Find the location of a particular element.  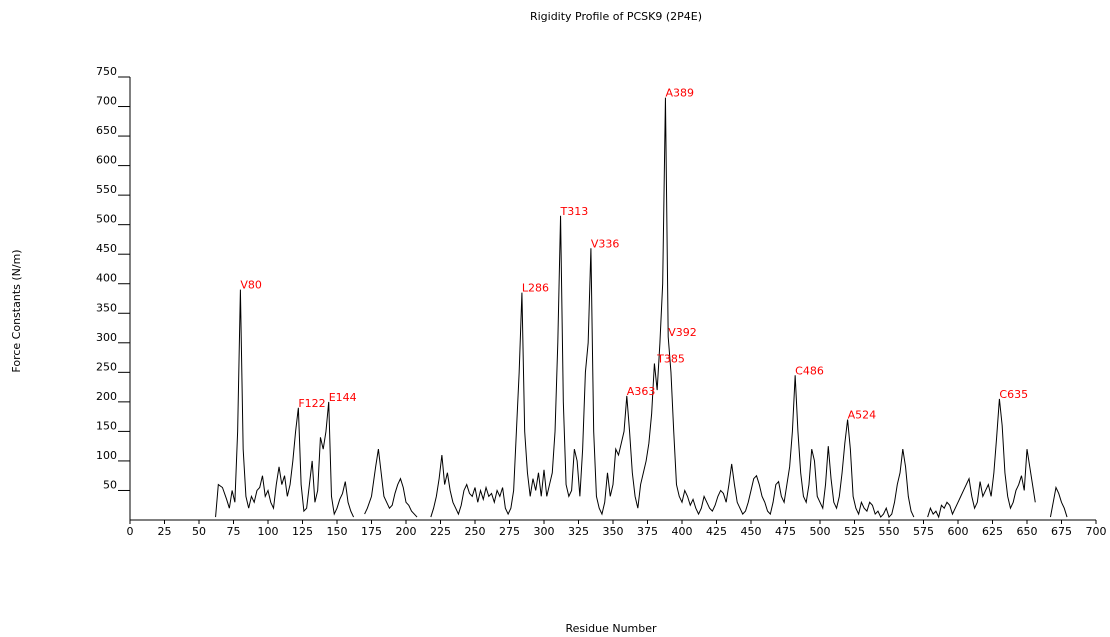

x-tick-label: 325 is located at coordinates (578, 531).